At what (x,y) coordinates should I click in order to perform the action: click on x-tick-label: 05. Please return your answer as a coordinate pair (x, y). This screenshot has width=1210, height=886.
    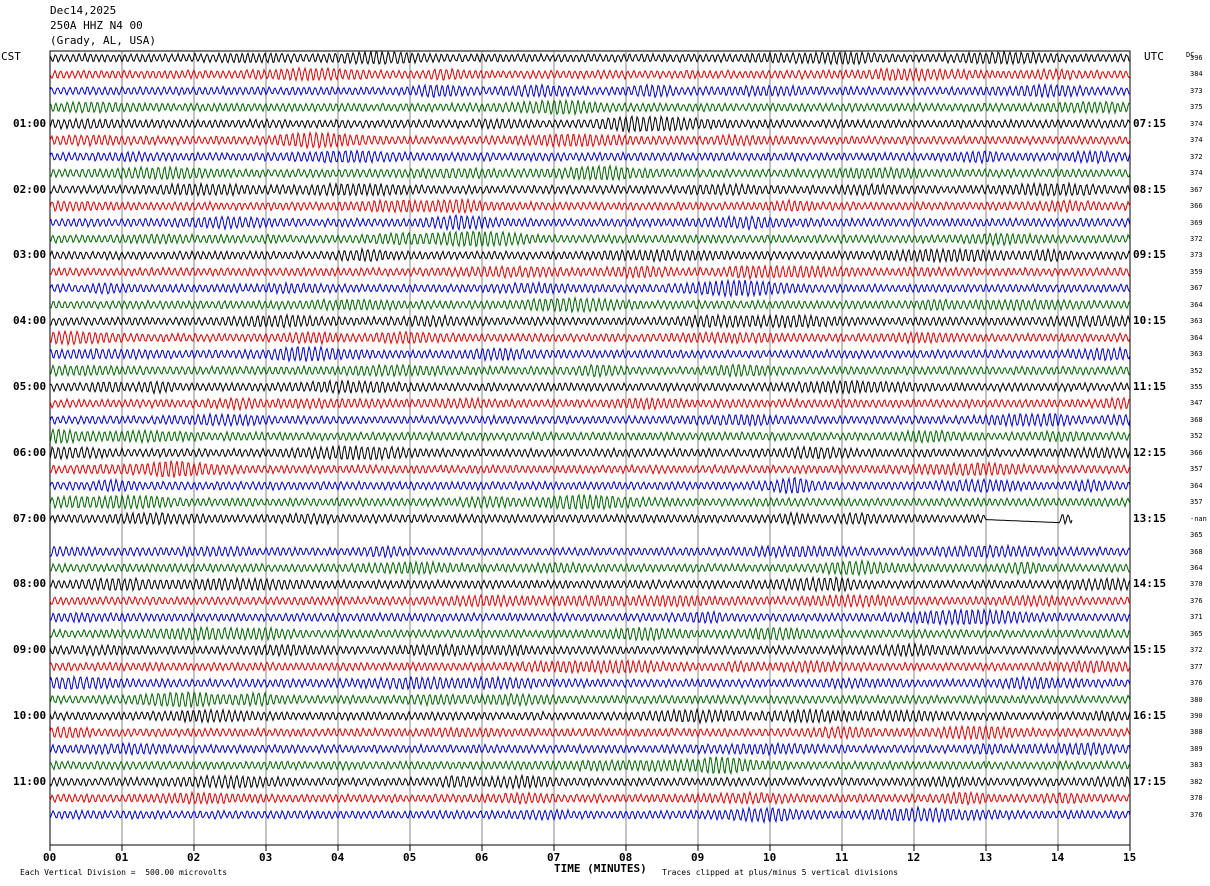
    Looking at the image, I should click on (410, 857).